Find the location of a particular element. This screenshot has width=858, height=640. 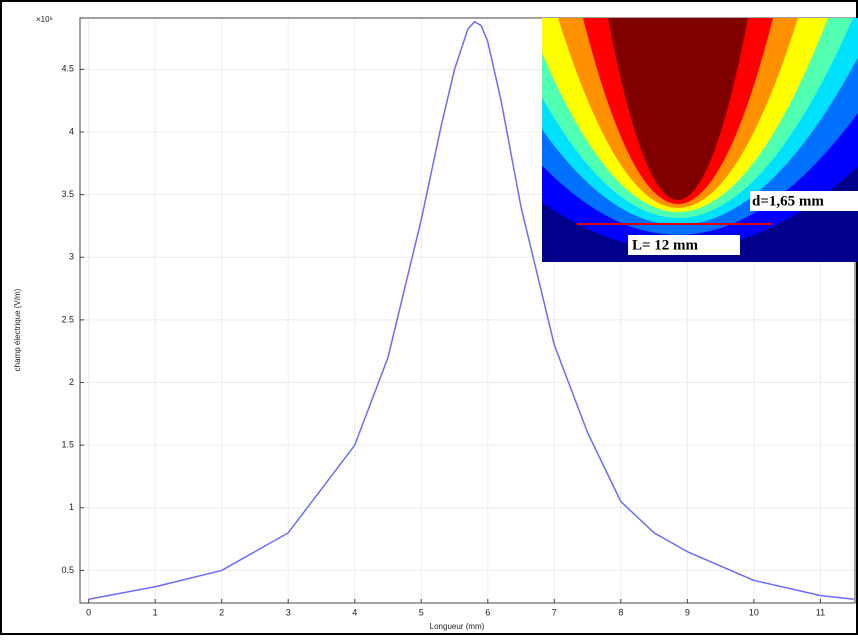

x-tick-label: 8 is located at coordinates (620, 612).